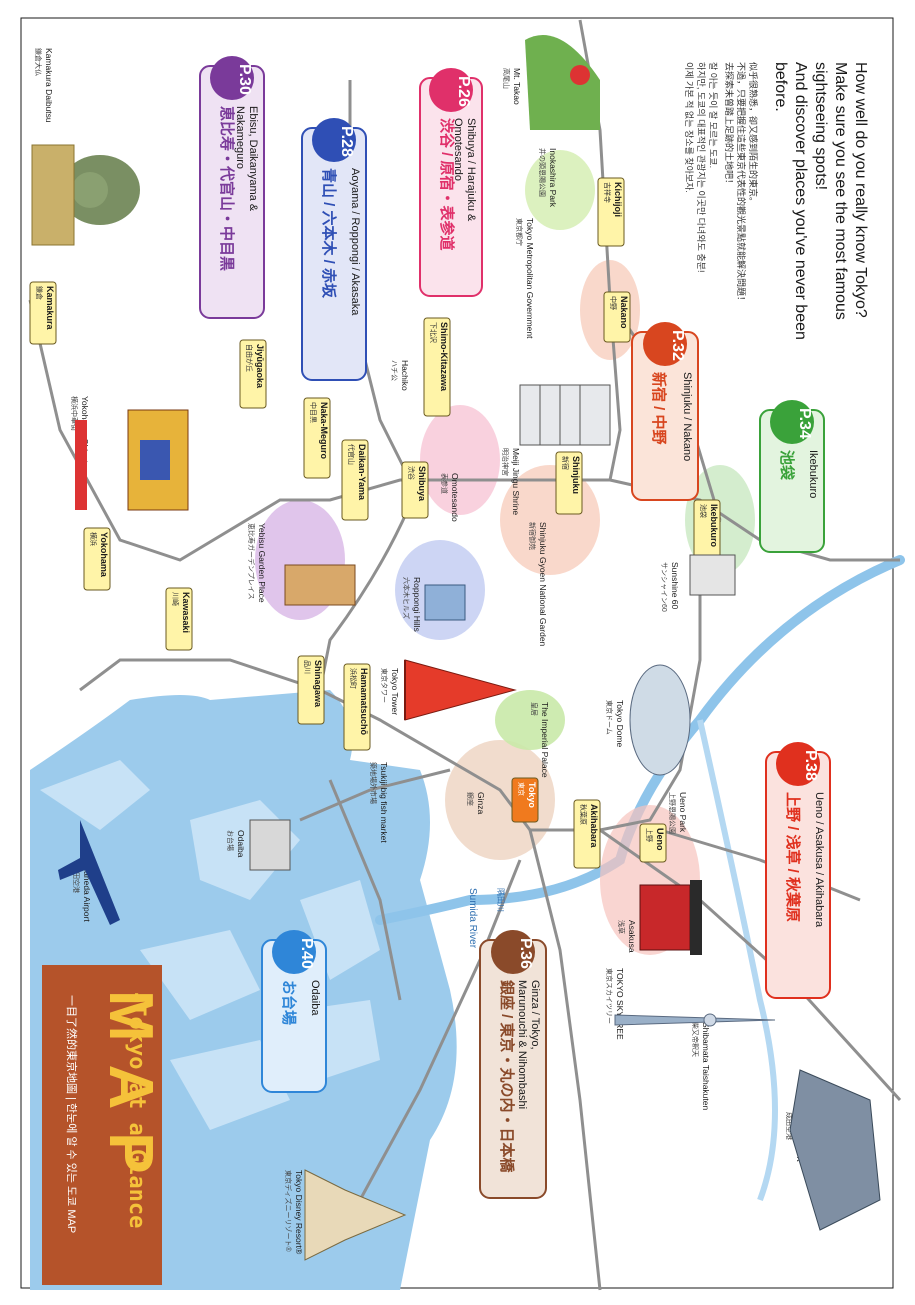 Image resolution: width=915 pixels, height=1305 pixels. I want to click on station-name-en: Daikan-Yama, so click(362, 472).